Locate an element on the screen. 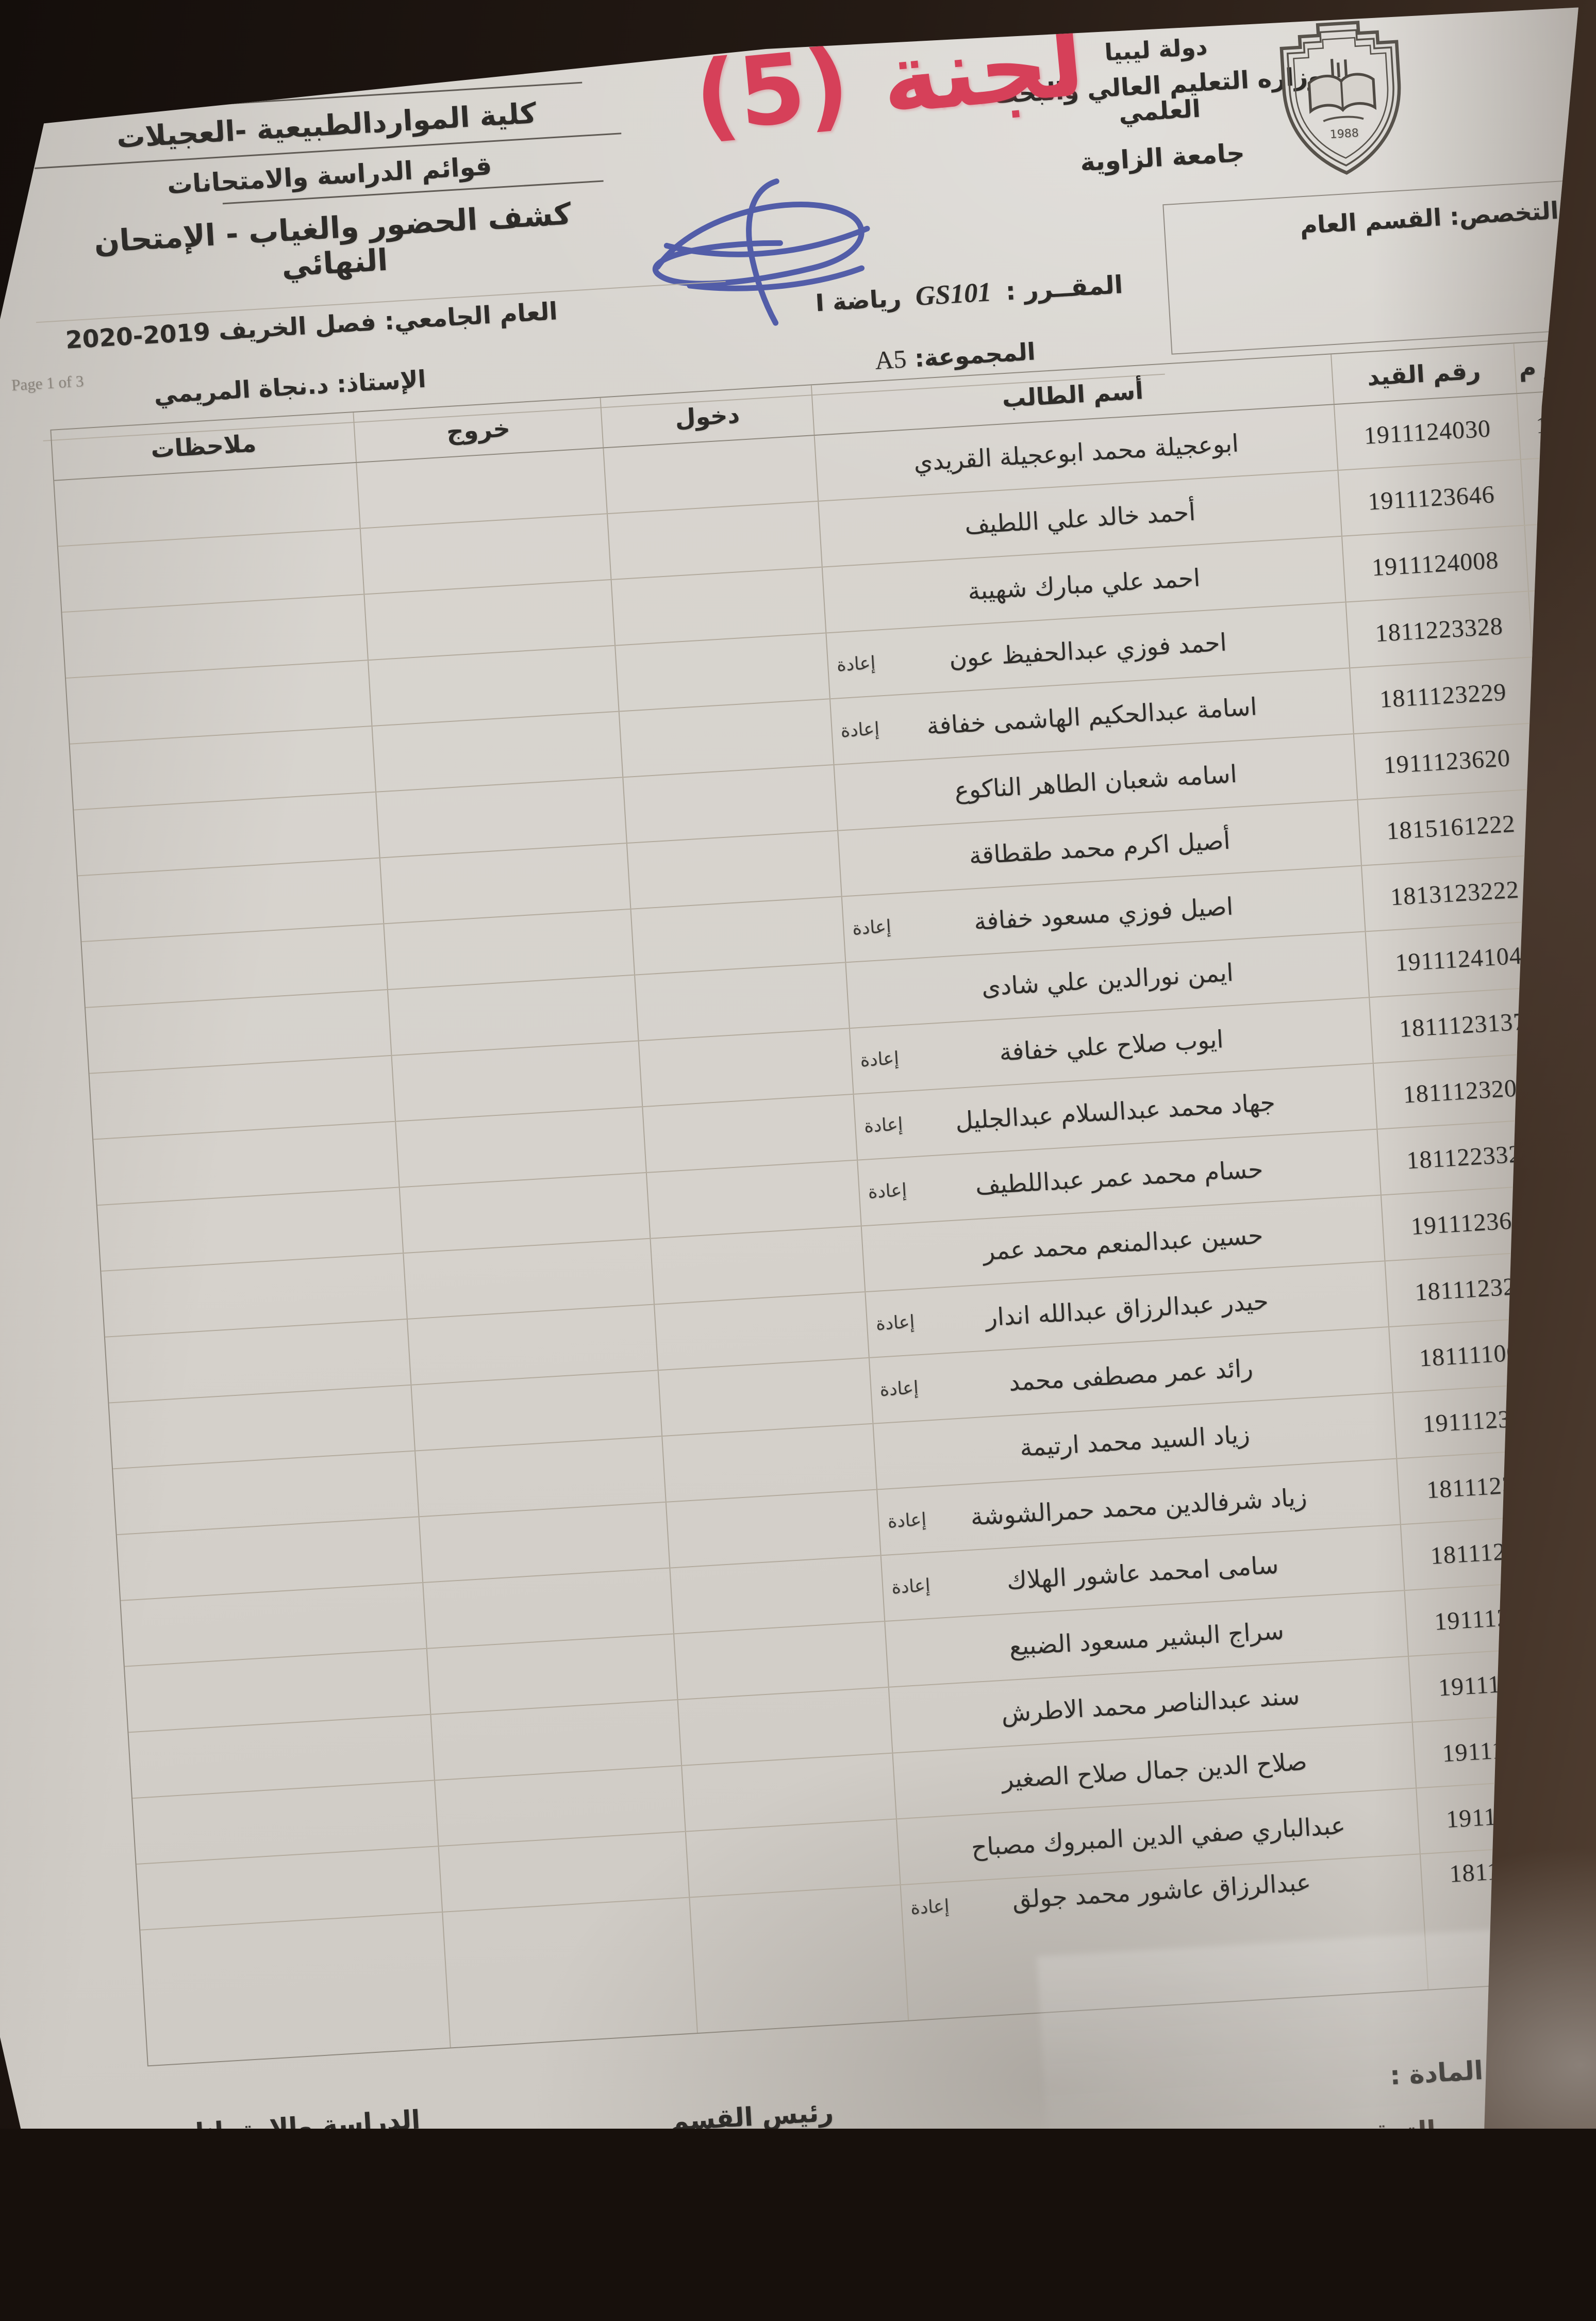 Image resolution: width=1596 pixels, height=2321 pixels. registration-number: 1811223326 is located at coordinates (1470, 1156).